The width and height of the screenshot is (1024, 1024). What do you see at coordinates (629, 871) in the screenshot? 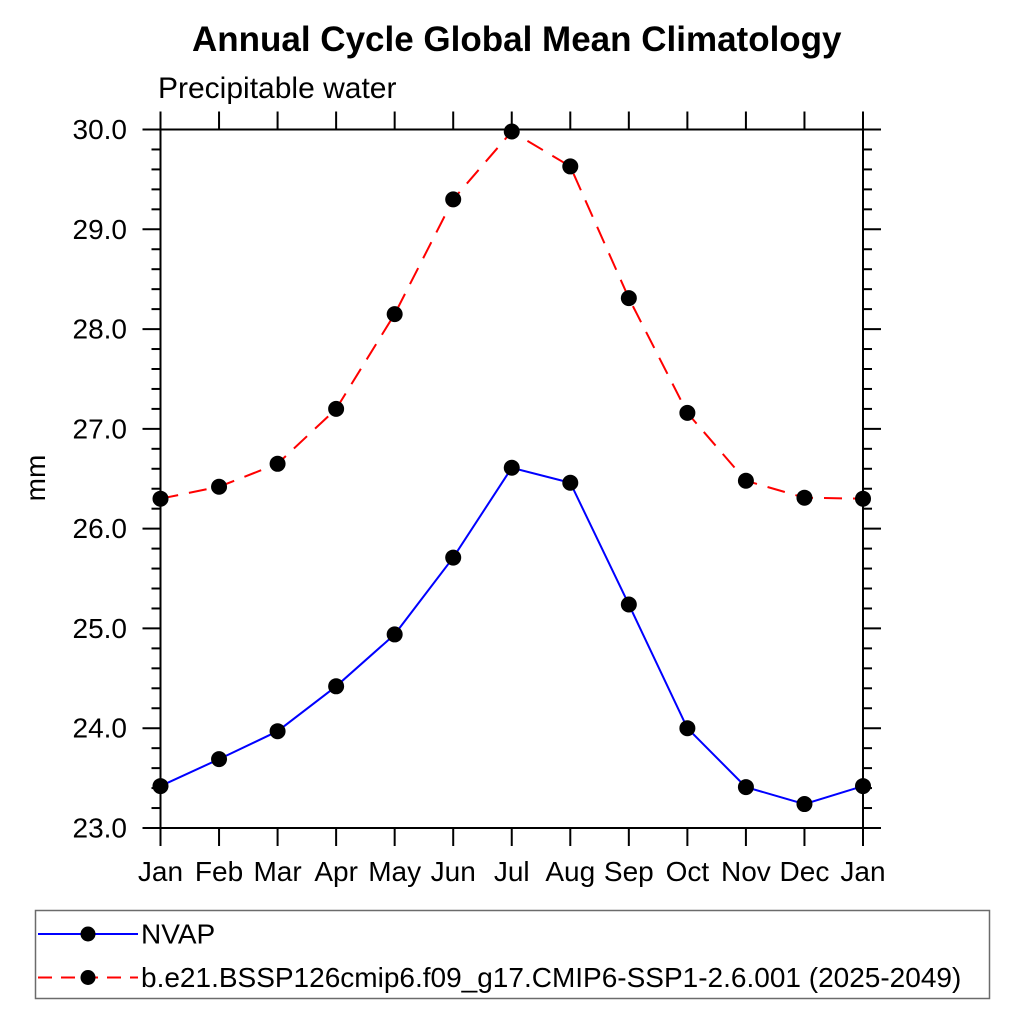
I see `x-axis-tick-label: Sep` at bounding box center [629, 871].